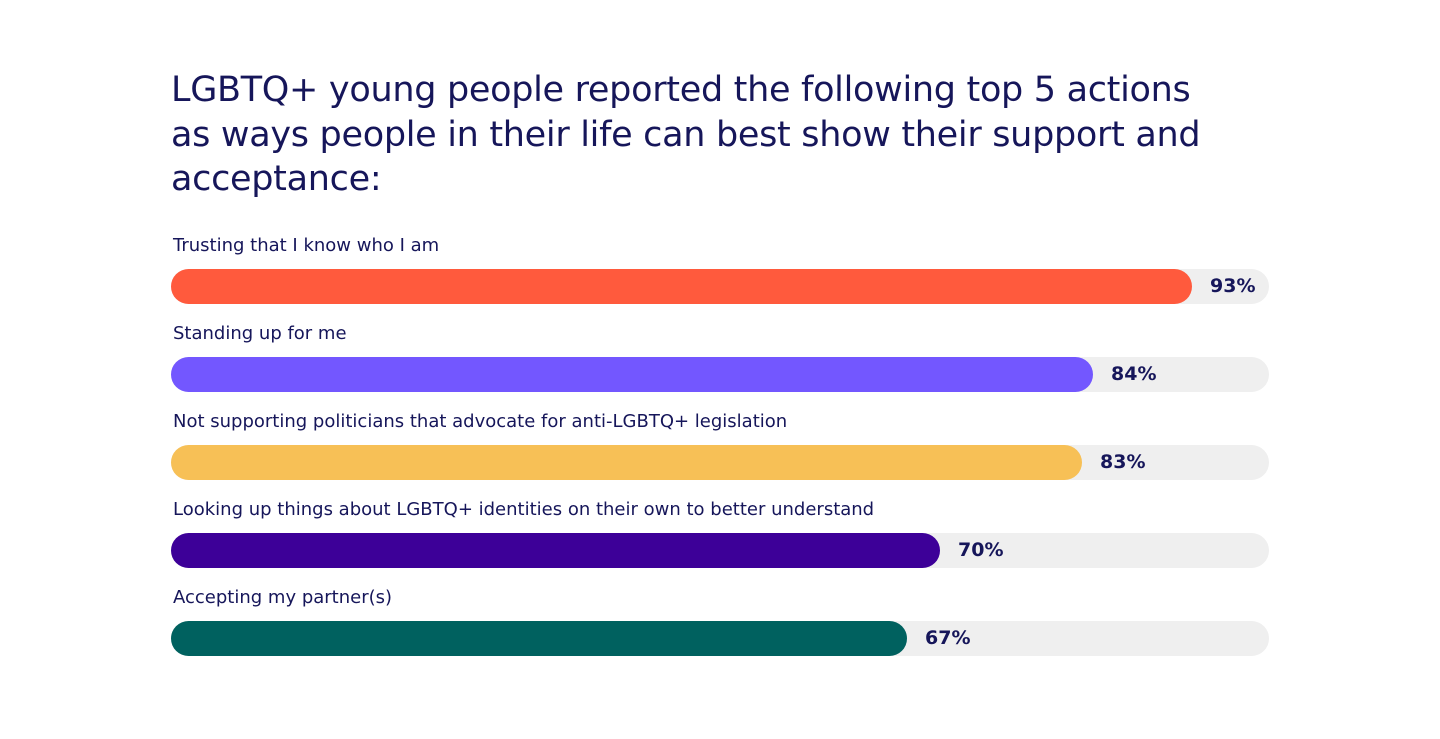 The width and height of the screenshot is (1440, 739). I want to click on bar-value-label: 70%, so click(981, 549).